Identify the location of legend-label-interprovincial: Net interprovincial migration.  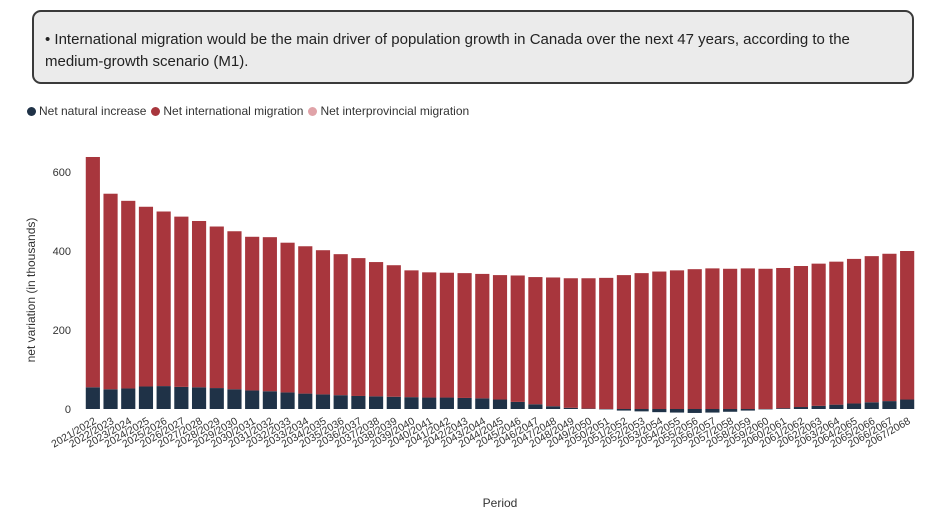
(395, 111).